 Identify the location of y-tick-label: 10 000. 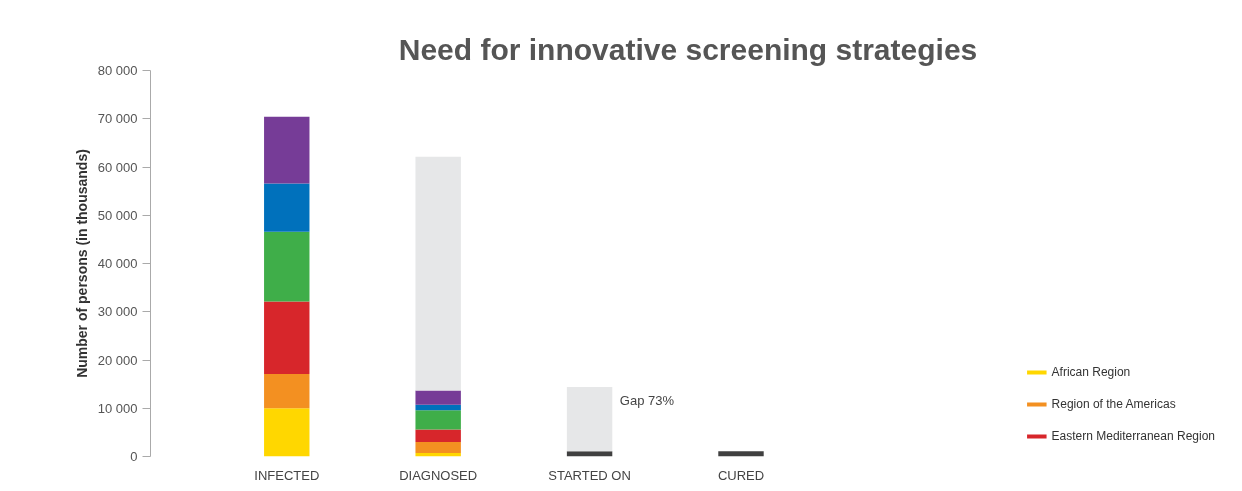
(117, 408).